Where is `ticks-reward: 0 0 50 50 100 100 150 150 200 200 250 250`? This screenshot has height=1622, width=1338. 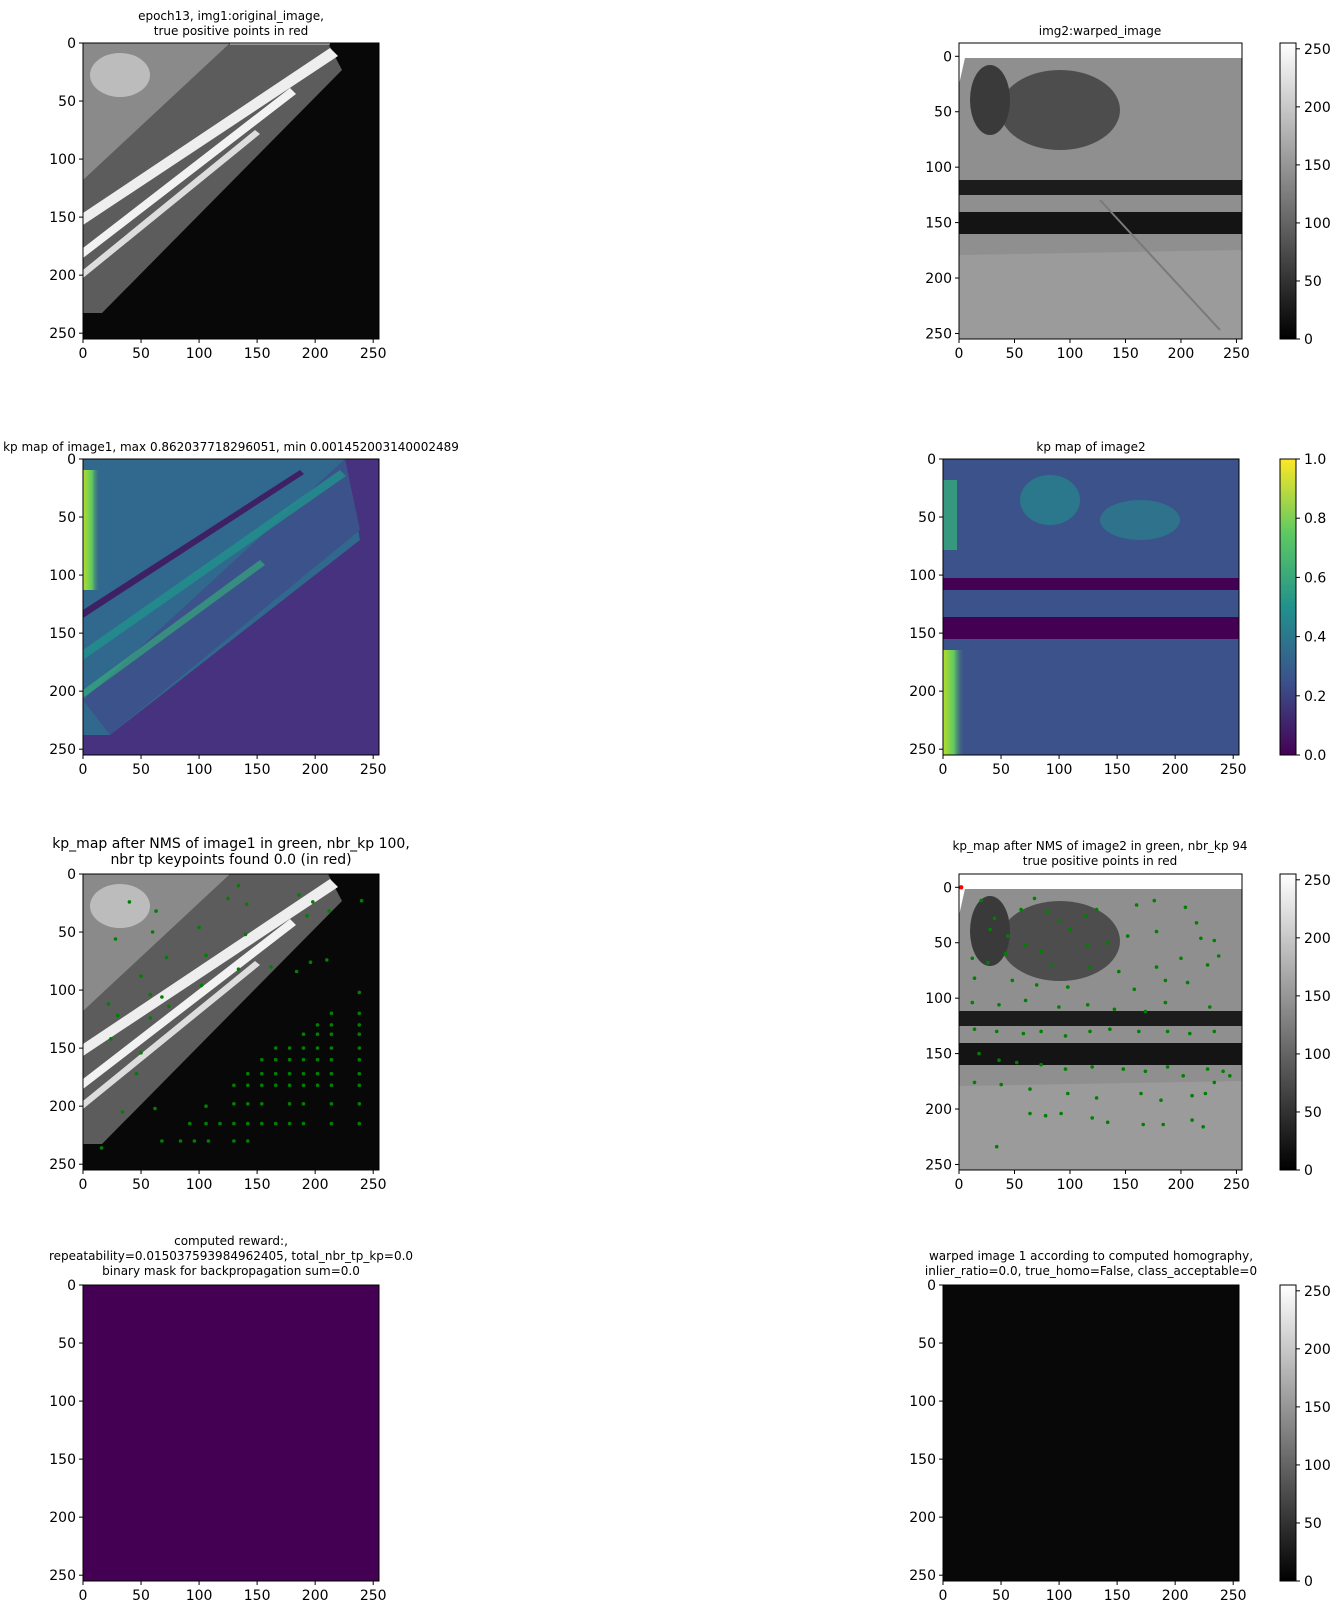
ticks-reward: 0 0 50 50 100 100 150 150 200 200 250 250 is located at coordinates (217, 1441).